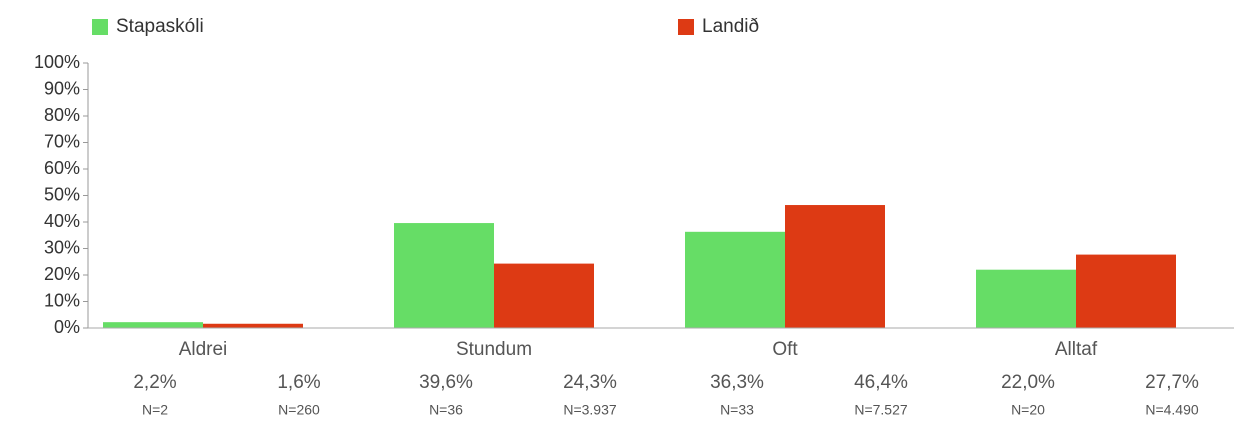  Describe the element at coordinates (1076, 349) in the screenshot. I see `x-tick-label: Alltaf` at that location.